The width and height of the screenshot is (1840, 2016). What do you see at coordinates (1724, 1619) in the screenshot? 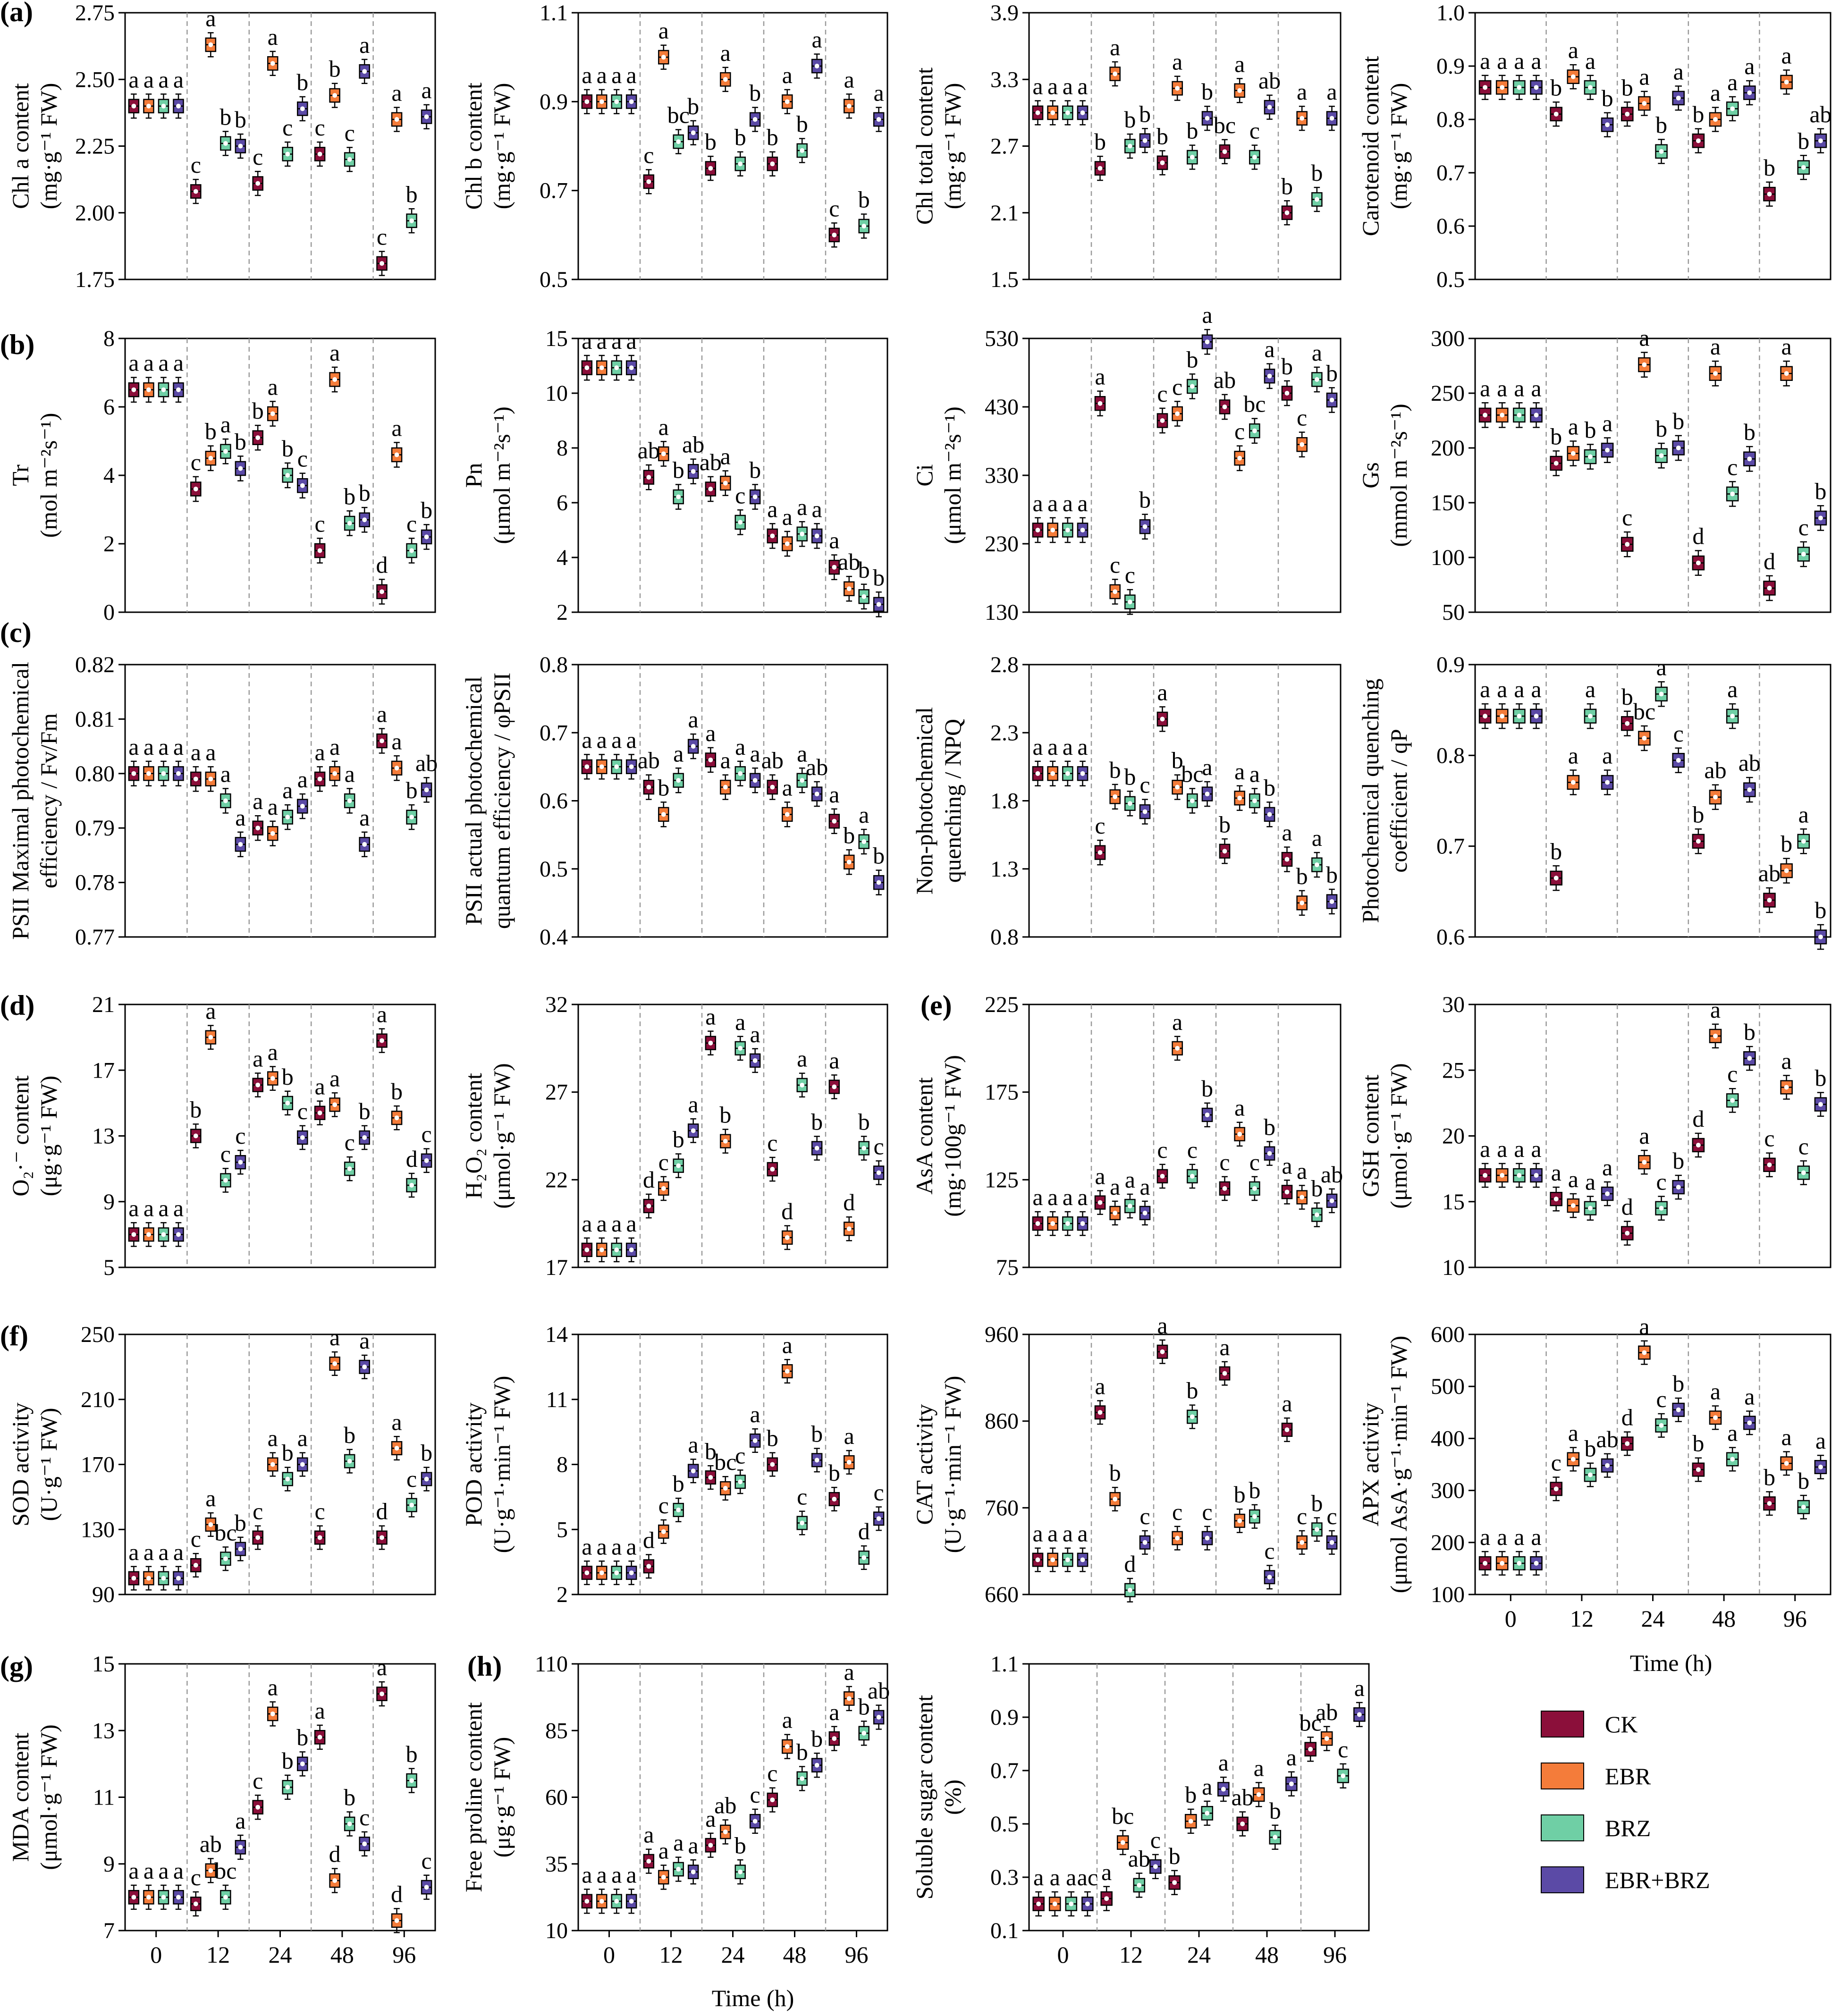
I see `x-tick-label-apx: 48` at bounding box center [1724, 1619].